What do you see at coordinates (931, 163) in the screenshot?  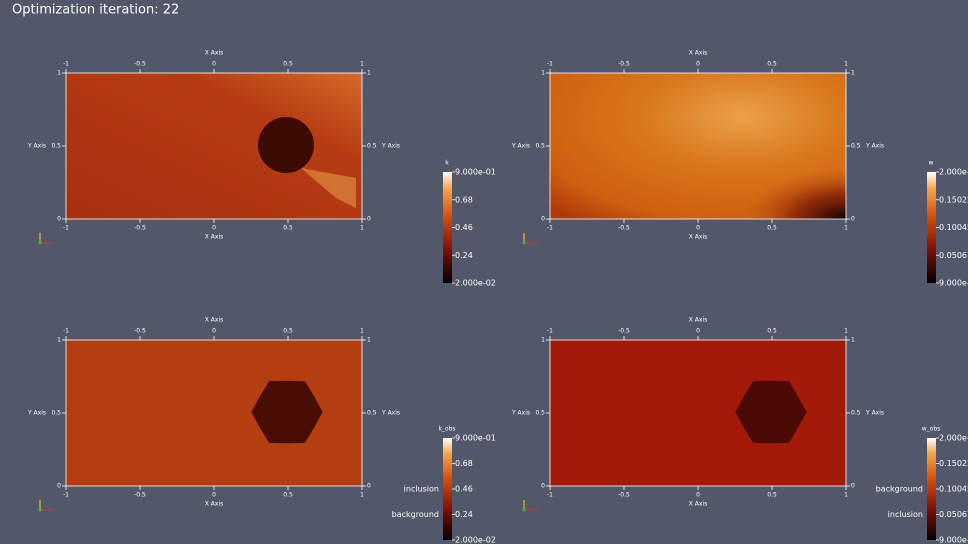 I see `colorbar-title: w` at bounding box center [931, 163].